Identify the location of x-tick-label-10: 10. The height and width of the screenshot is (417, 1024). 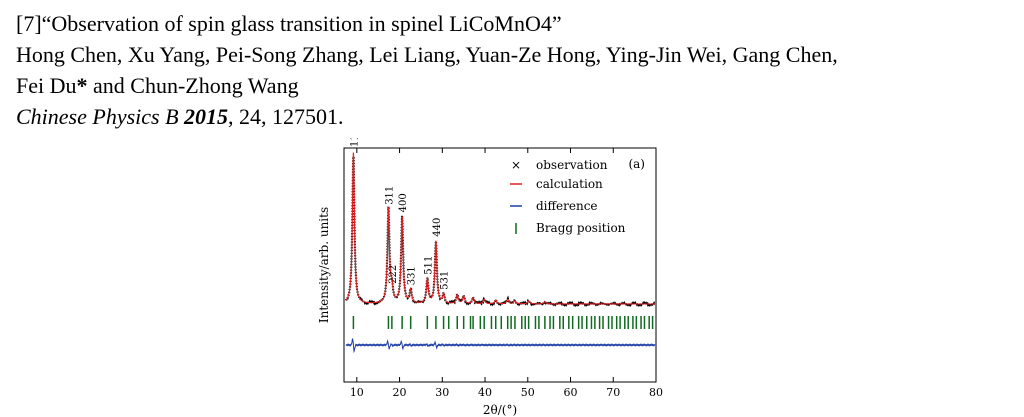
(357, 392).